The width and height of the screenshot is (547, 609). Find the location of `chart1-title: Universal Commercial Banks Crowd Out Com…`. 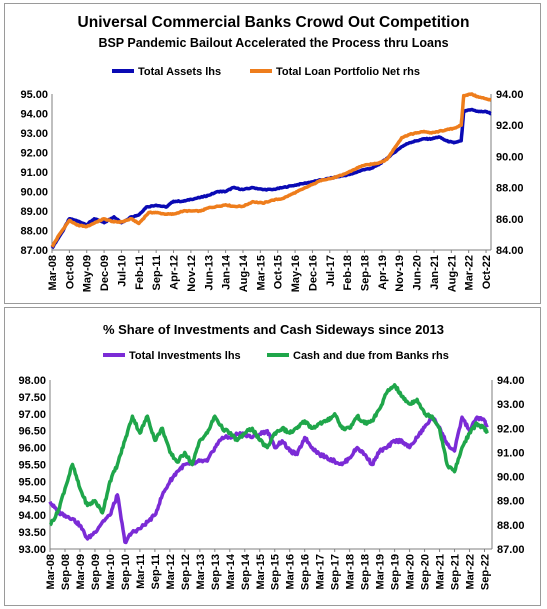

chart1-title: Universal Commercial Banks Crowd Out Com… is located at coordinates (273, 22).